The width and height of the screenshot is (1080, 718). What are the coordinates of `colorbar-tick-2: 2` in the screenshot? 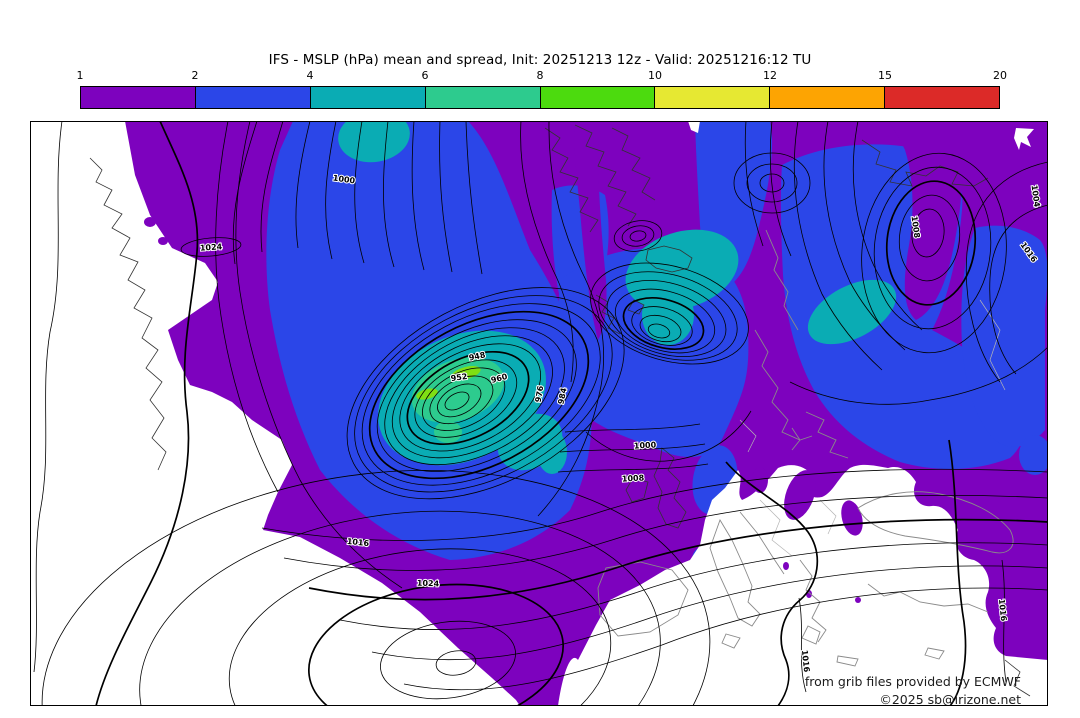 It's located at (195, 75).